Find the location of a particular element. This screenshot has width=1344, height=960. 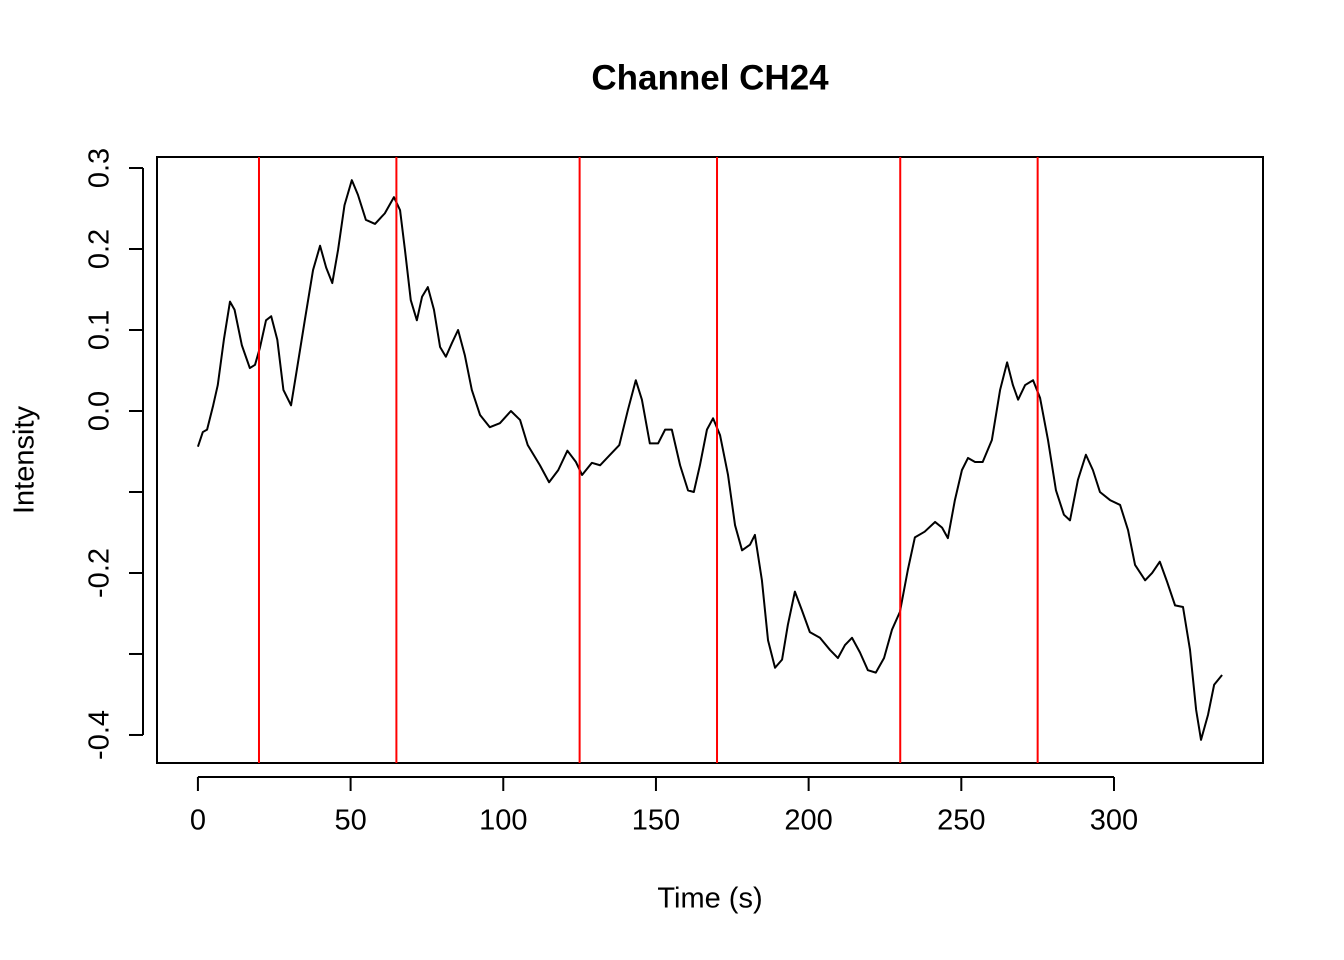

y-tick-label: 0.1 is located at coordinates (100, 330).